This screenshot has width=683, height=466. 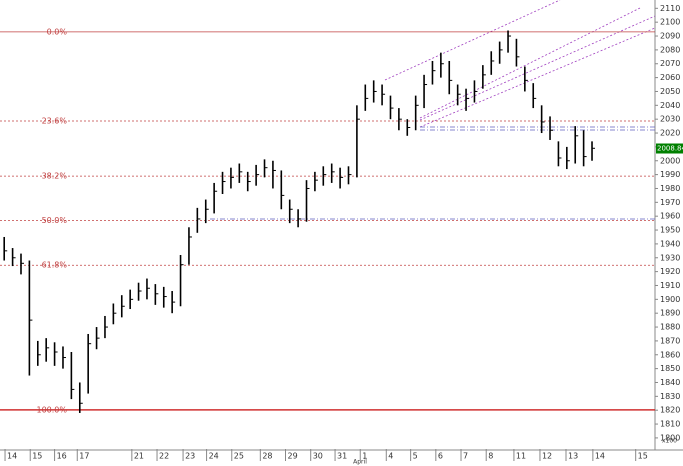 I want to click on last-price-label: 2008.84, so click(x=670, y=149).